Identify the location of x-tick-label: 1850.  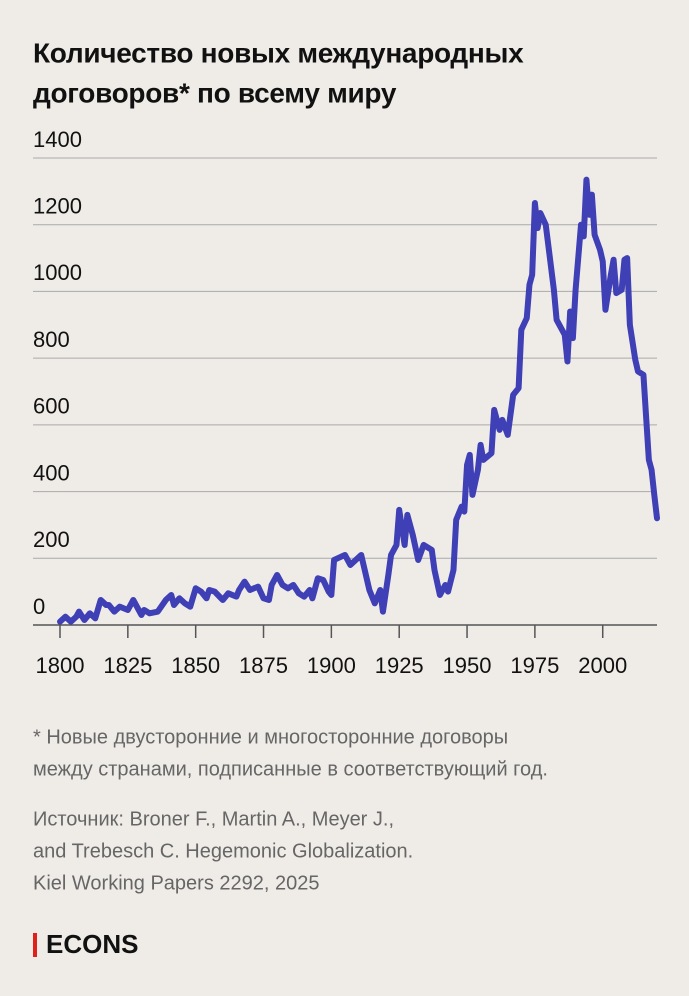
(195, 665).